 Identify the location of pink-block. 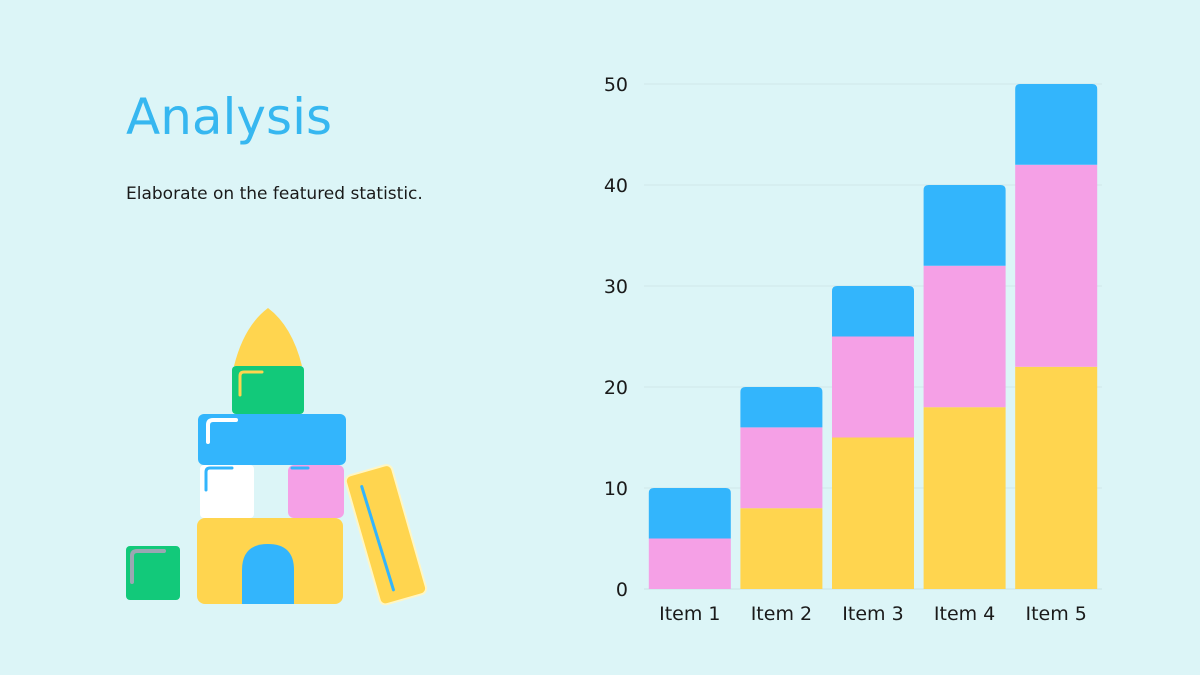
(316, 491).